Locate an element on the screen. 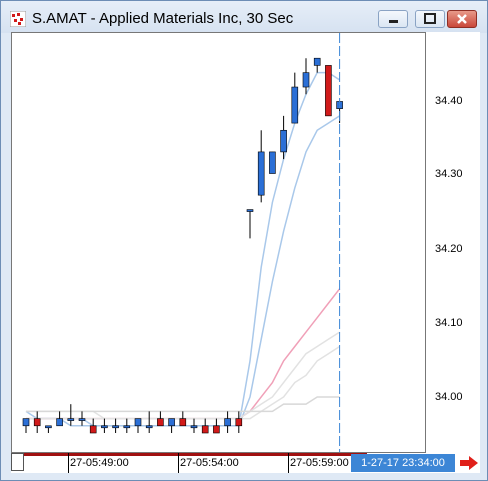 Image resolution: width=488 pixels, height=481 pixels. minimize-icon is located at coordinates (393, 21).